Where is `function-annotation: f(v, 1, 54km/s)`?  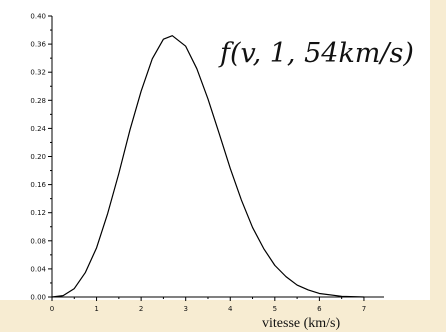
function-annotation: f(v, 1, 54km/s) is located at coordinates (316, 53).